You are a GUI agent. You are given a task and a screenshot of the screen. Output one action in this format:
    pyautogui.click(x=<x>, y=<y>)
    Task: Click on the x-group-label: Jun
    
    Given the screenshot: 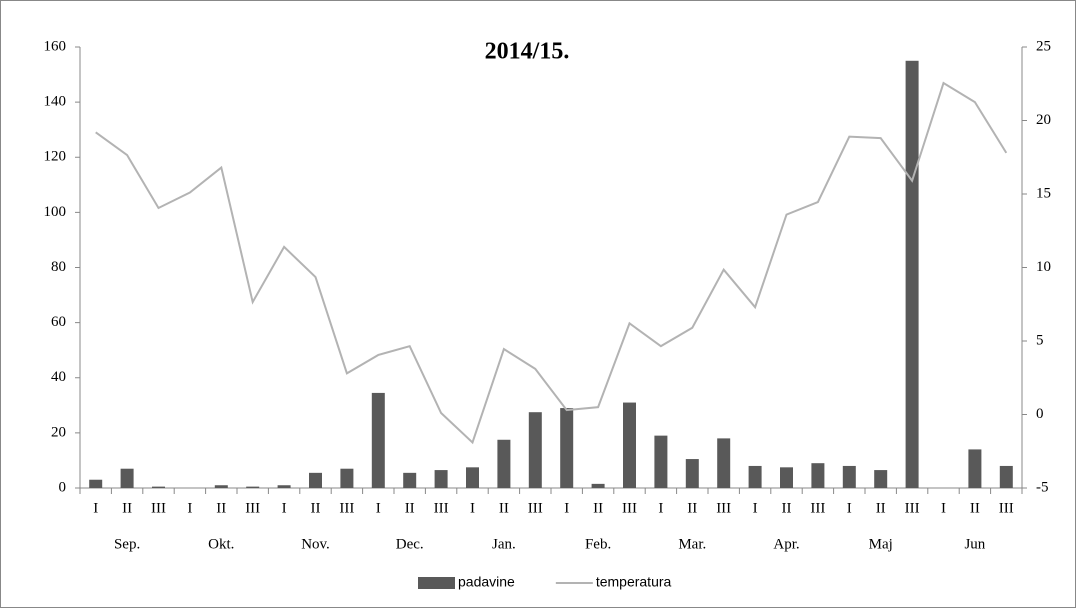 What is the action you would take?
    pyautogui.click(x=974, y=544)
    